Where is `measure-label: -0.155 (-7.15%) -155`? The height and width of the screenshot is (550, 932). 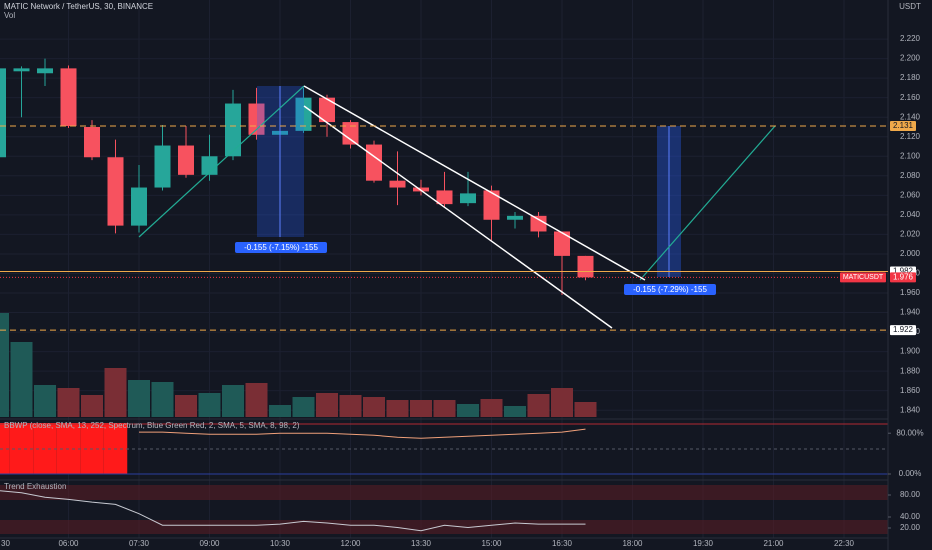
measure-label: -0.155 (-7.15%) -155 is located at coordinates (281, 247).